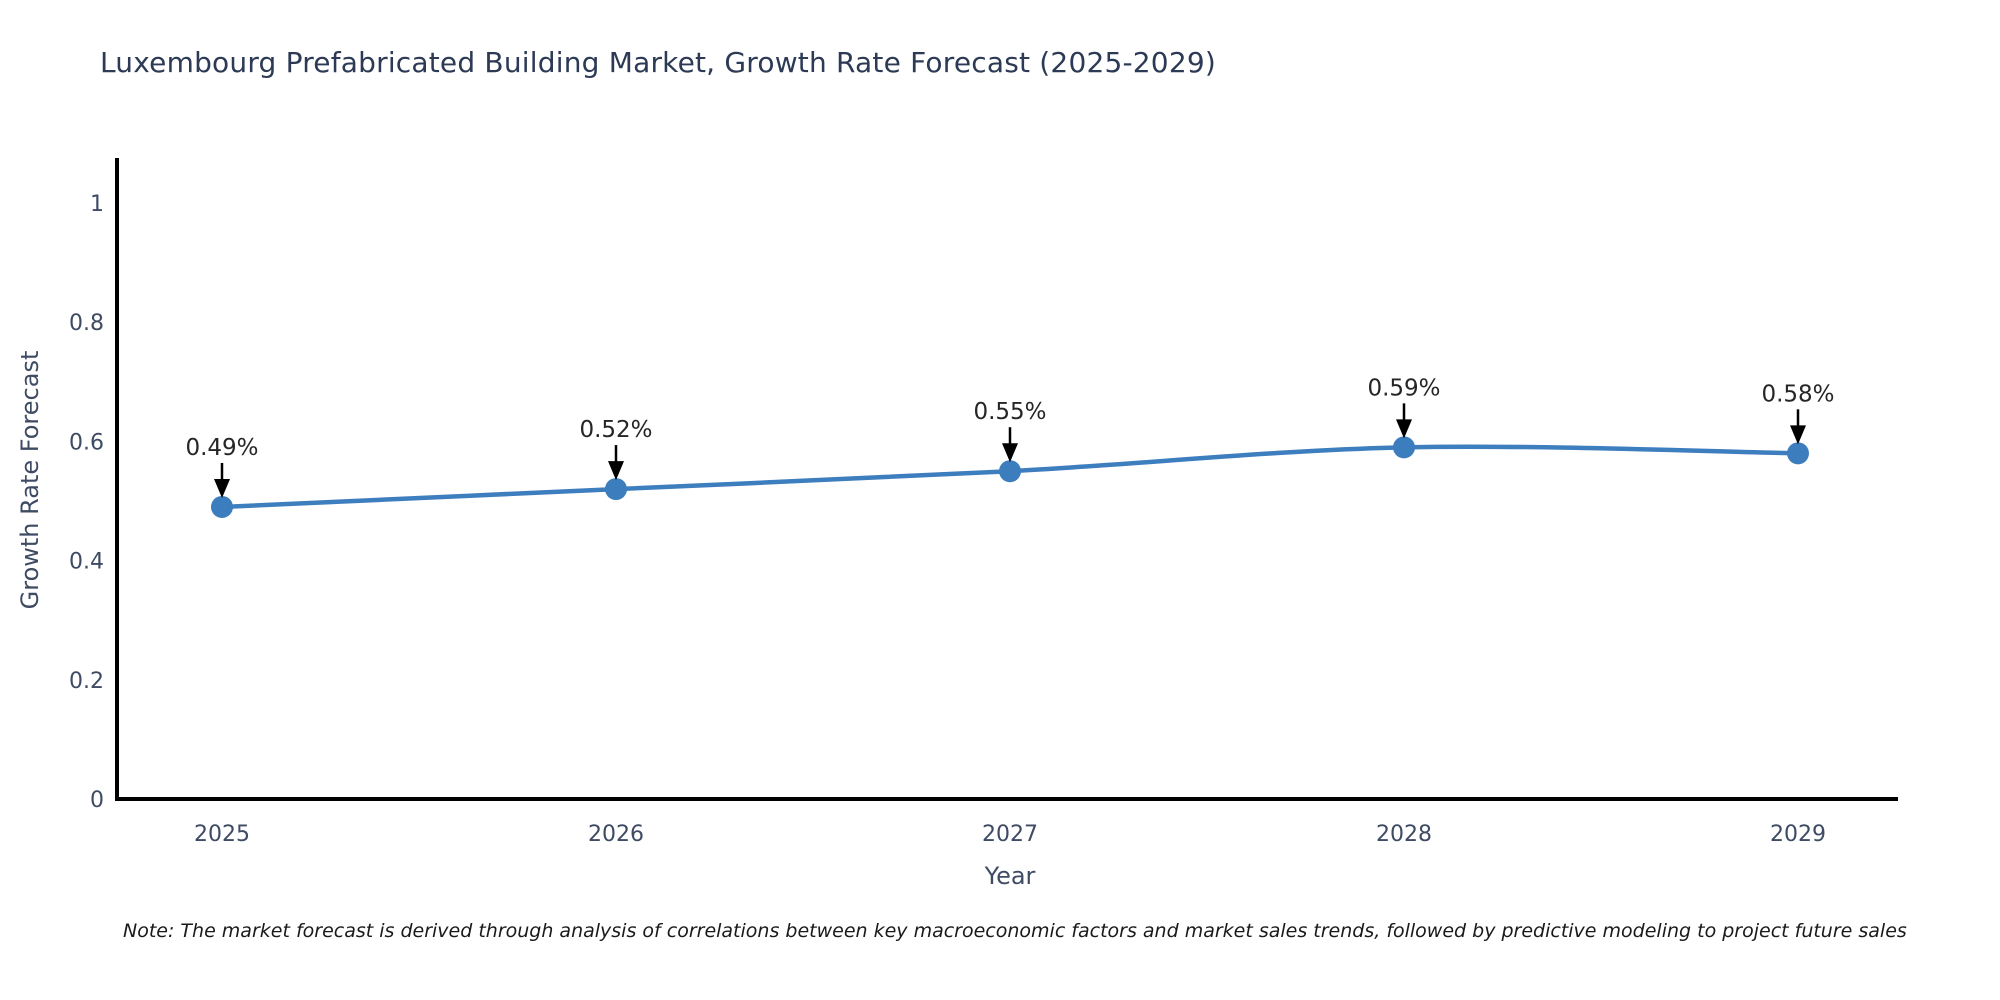 This screenshot has width=2000, height=1000. Describe the element at coordinates (1798, 834) in the screenshot. I see `x-tick-label: 2029` at that location.